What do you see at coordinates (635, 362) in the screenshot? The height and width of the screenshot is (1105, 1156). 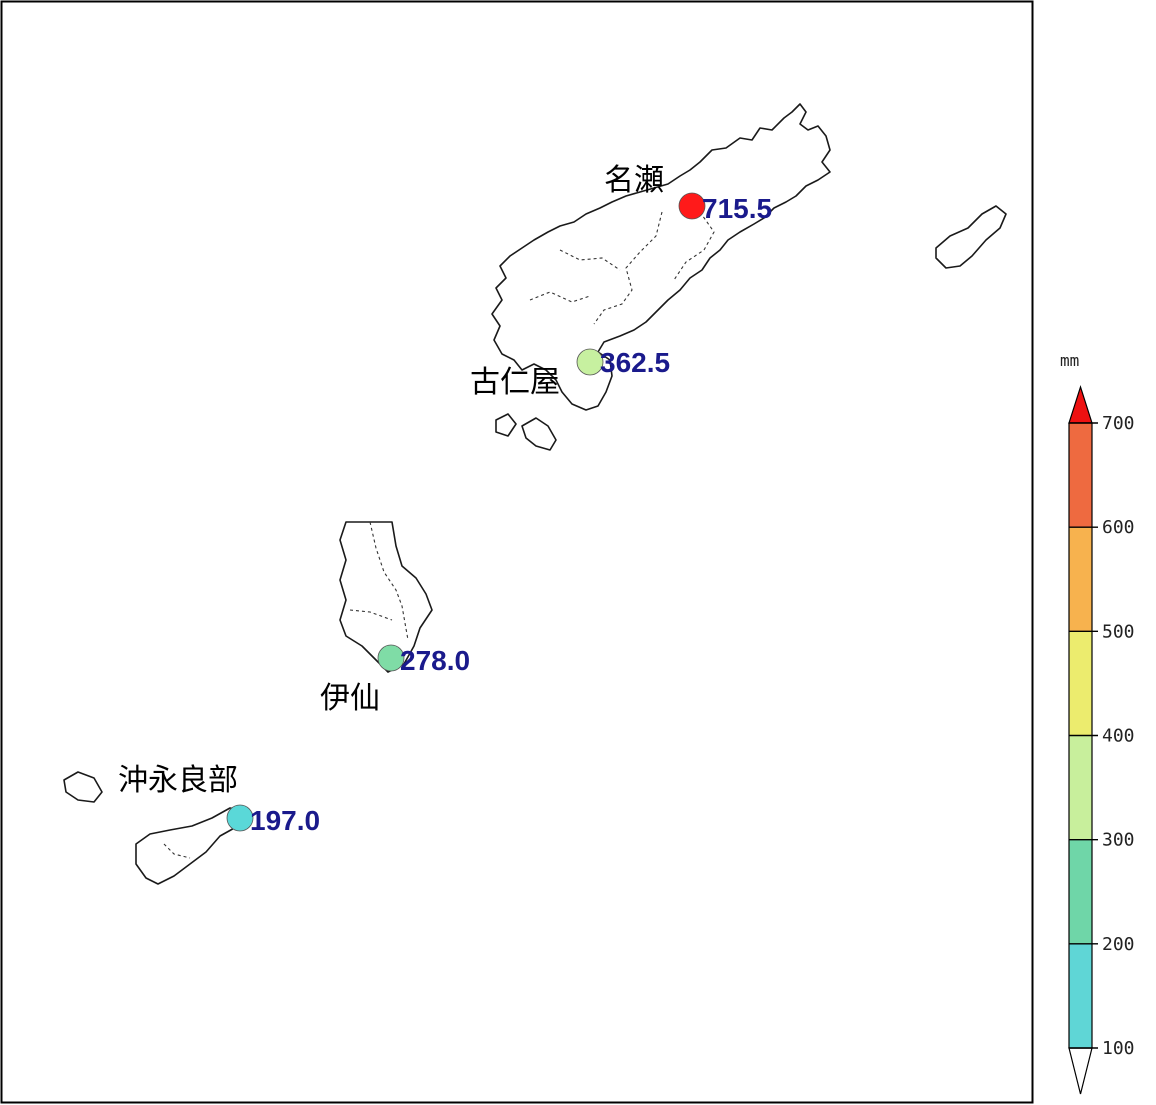 I see `station-value-label: 362.5` at bounding box center [635, 362].